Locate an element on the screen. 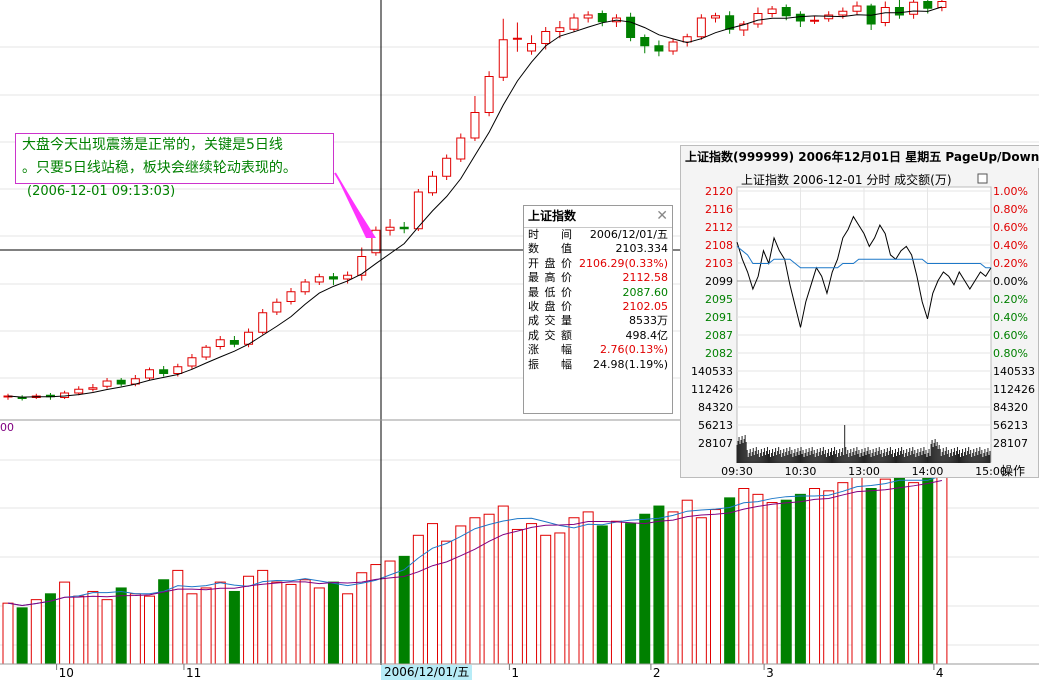  info-value: 2102.05 is located at coordinates (645, 306).